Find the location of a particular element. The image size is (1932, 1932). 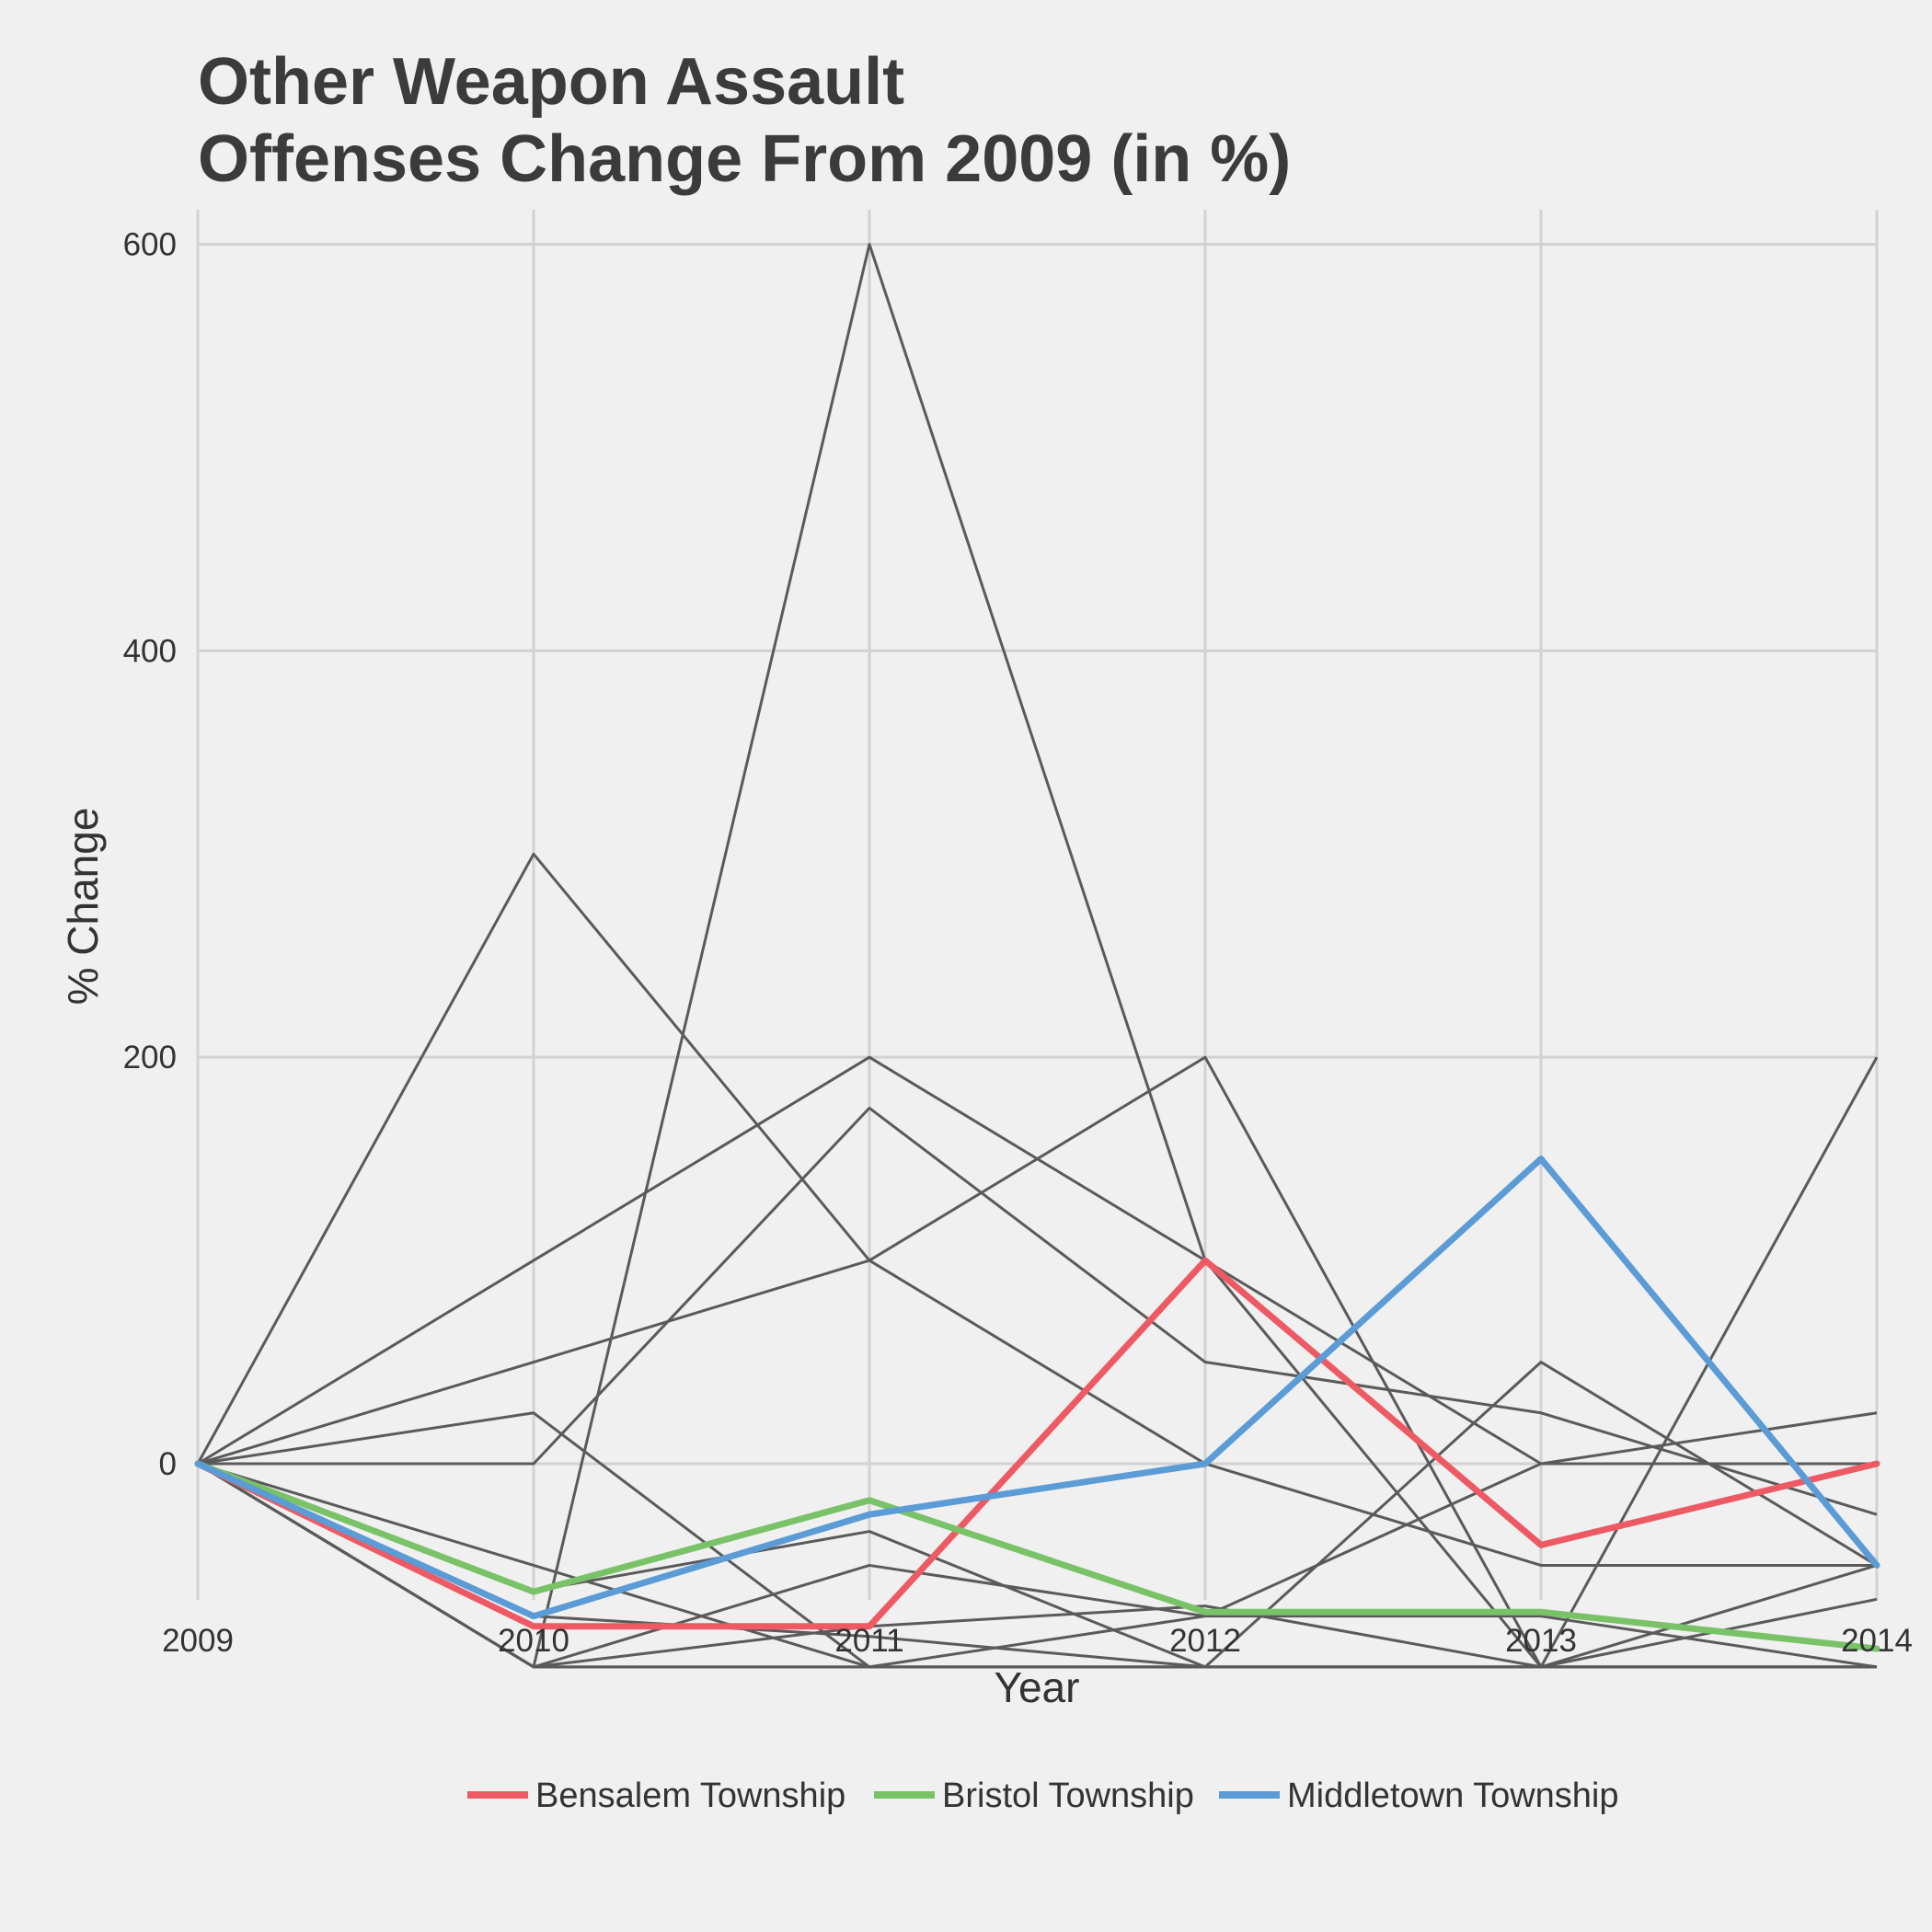

x-axis-title: Year is located at coordinates (1037, 1687).